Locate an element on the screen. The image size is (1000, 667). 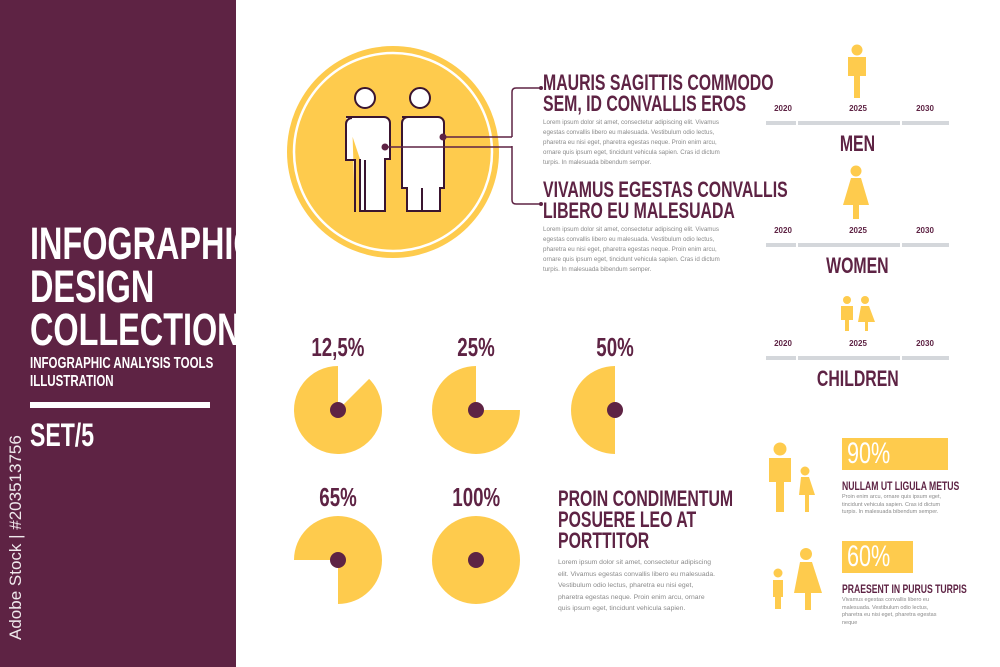
title-text: INFOGRAPHIC is located at coordinates (143, 243).